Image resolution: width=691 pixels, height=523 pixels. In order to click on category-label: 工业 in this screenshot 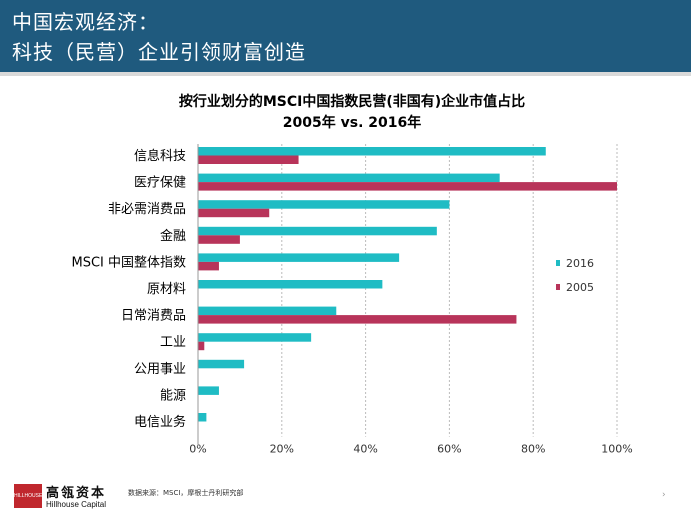, I will do `click(173, 342)`.